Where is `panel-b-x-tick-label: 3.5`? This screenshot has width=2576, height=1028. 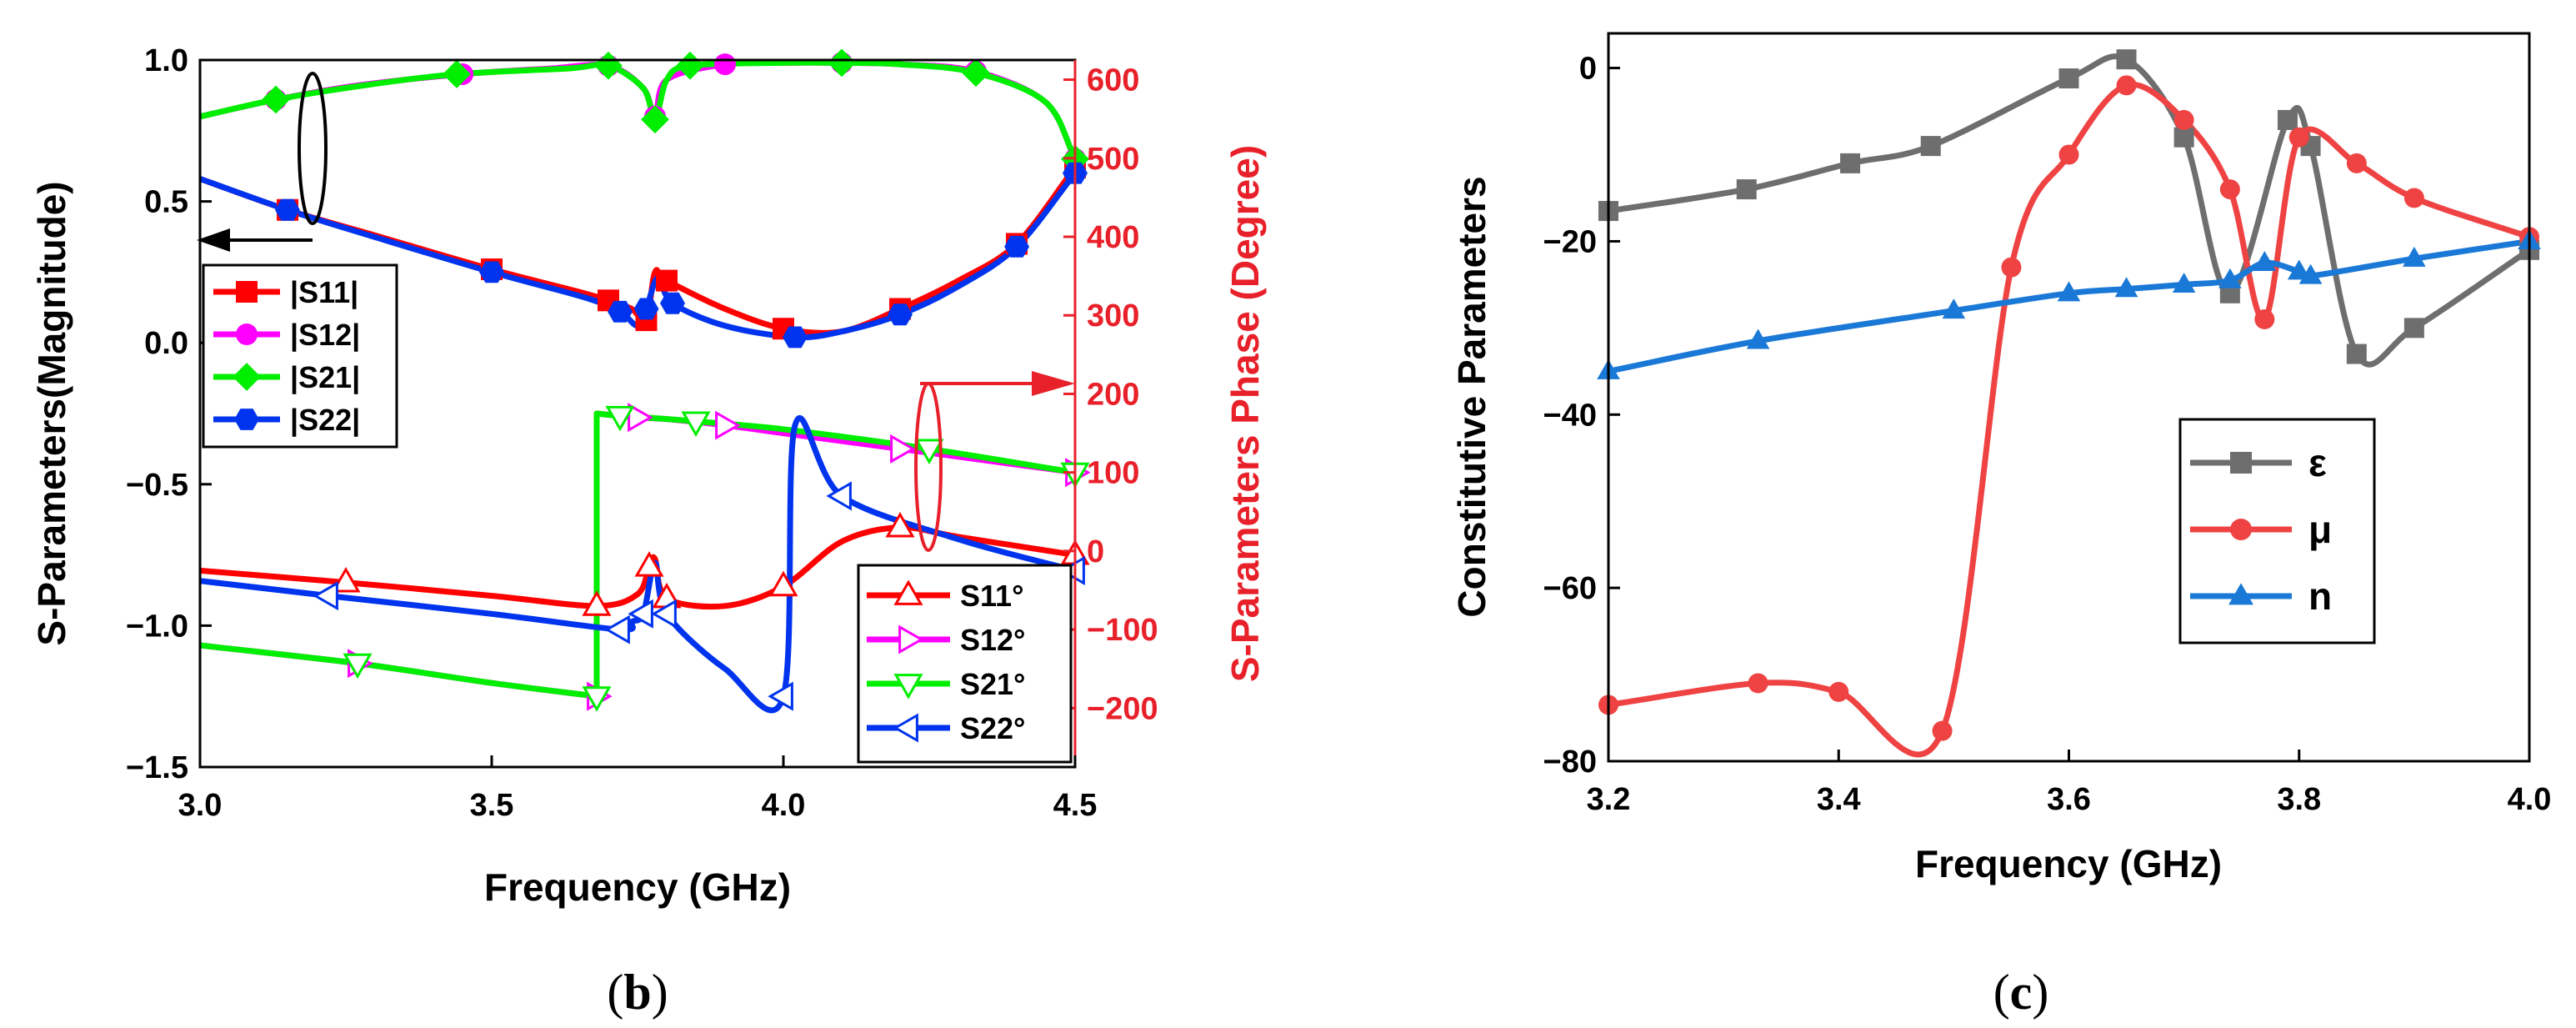
panel-b-x-tick-label: 3.5 is located at coordinates (492, 805).